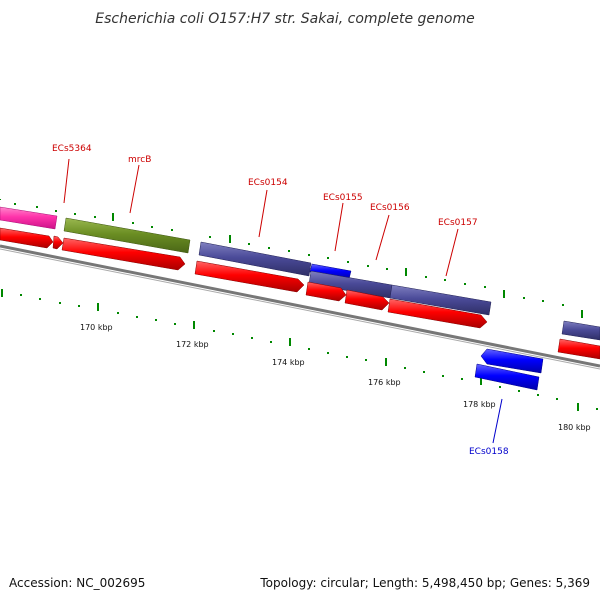  I want to click on gene-label-ecs0158: ECs0158, so click(489, 452).